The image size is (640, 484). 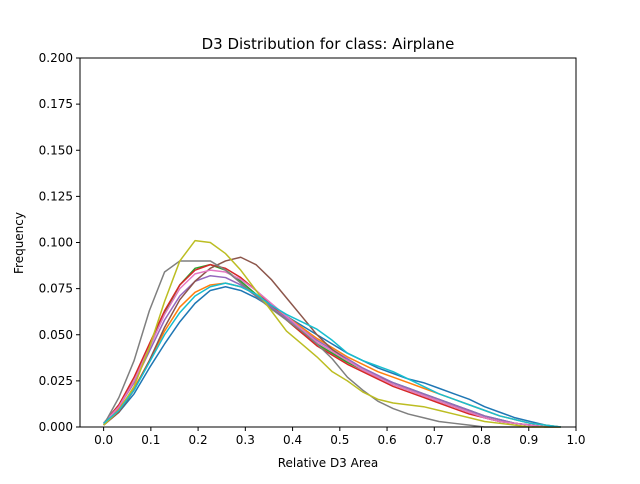 I want to click on x-tick-label: 1.0, so click(x=575, y=440).